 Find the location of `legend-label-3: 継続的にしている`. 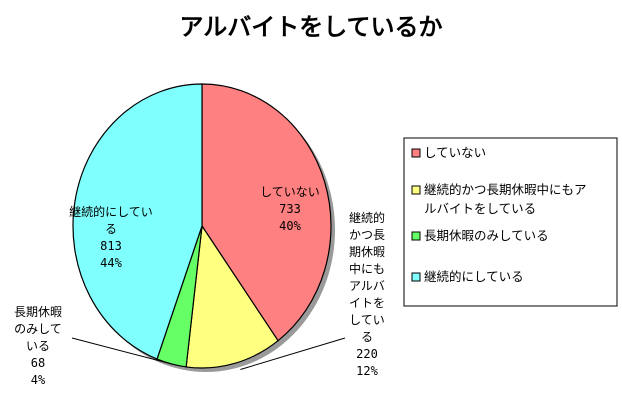

legend-label-3: 継続的にしている is located at coordinates (474, 276).